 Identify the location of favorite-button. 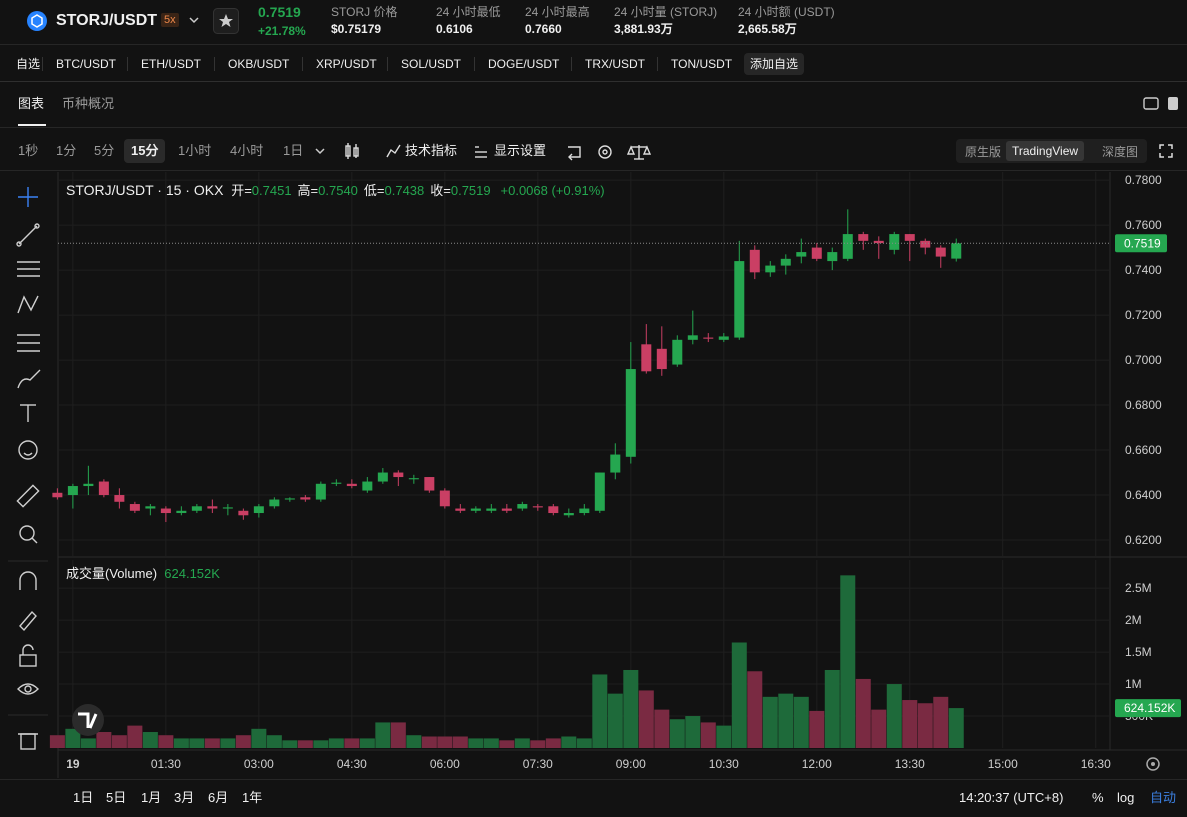
(226, 21).